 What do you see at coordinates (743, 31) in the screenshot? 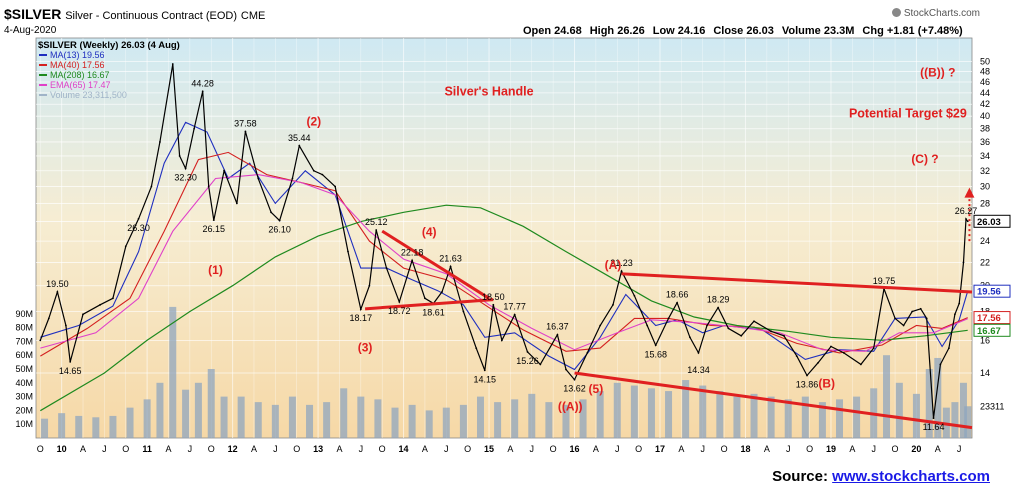
I see `ohlc-close: Close 26.03` at bounding box center [743, 31].